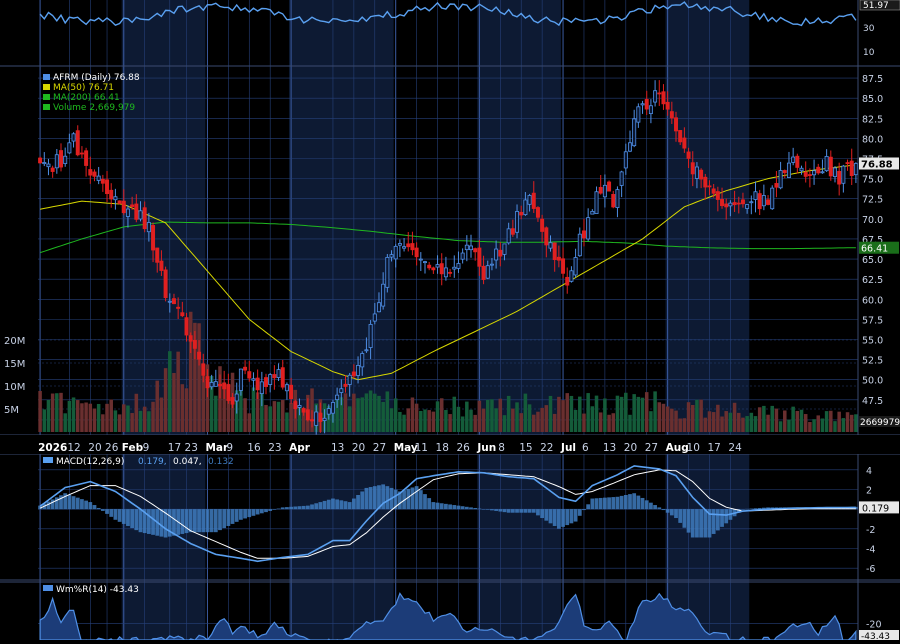 This screenshot has height=644, width=900. I want to click on date-axis-label: 8, so click(501, 448).